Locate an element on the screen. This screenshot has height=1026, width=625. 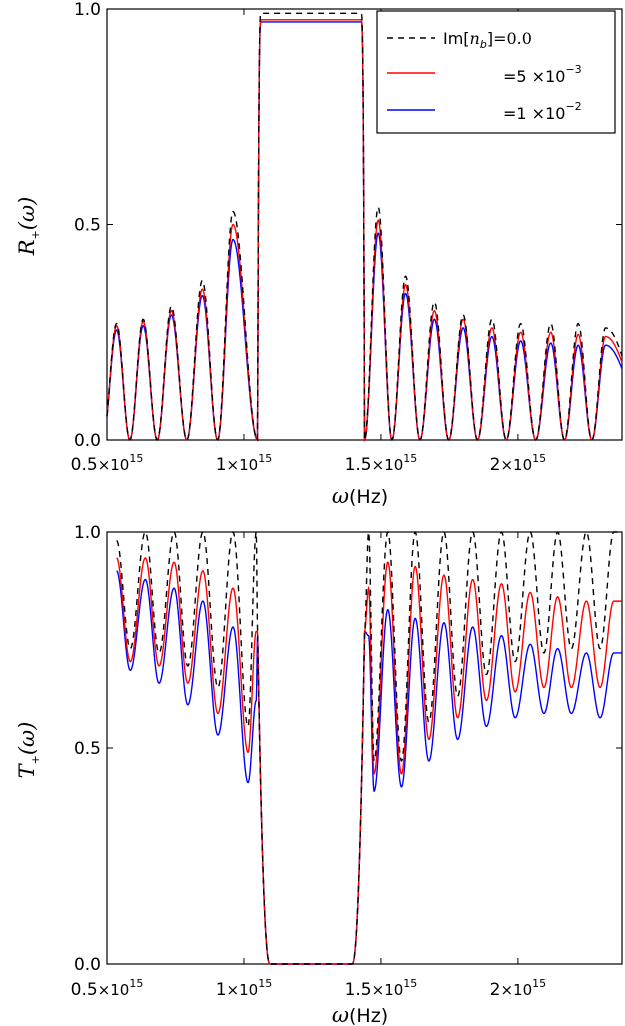
legend-value-blue: =1 ×10 is located at coordinates (534, 113).